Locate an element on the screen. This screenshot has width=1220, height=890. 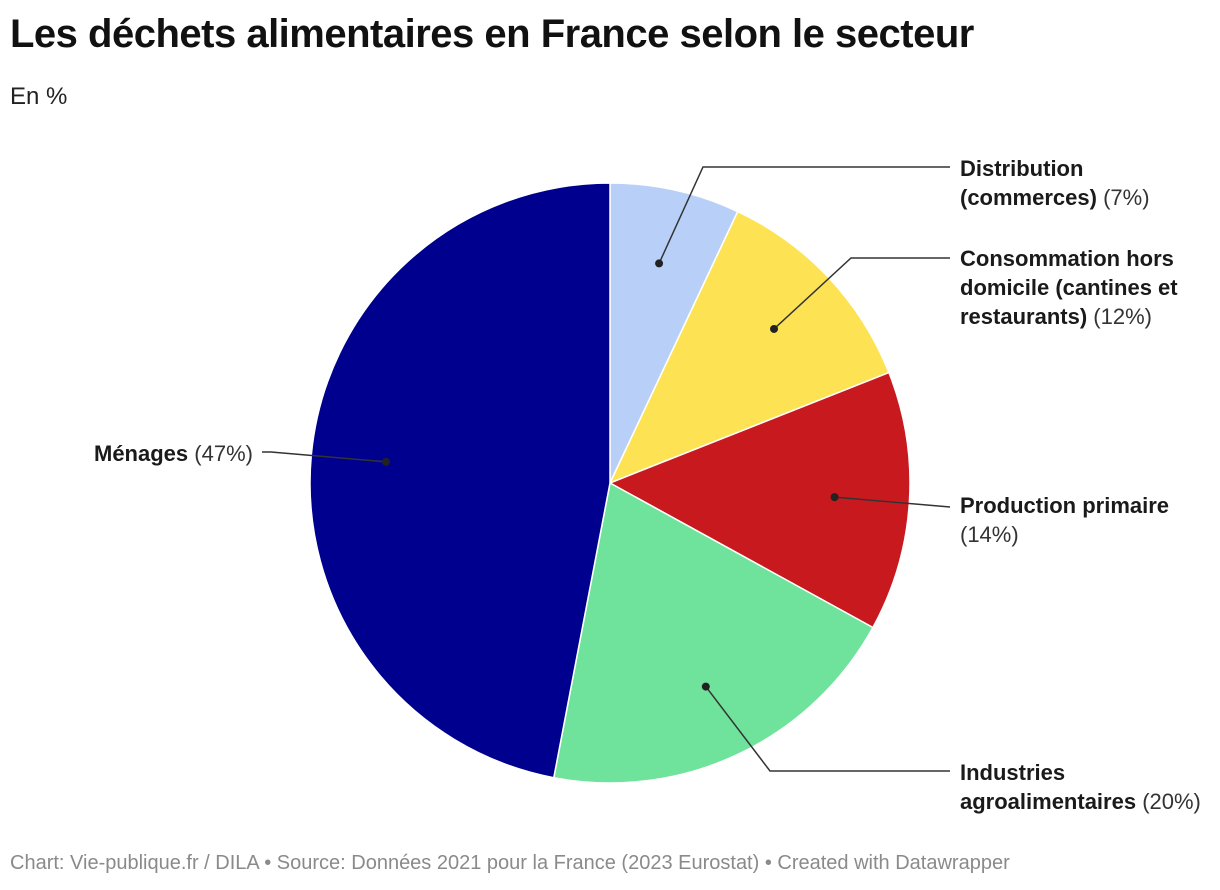
label-production-primaire: Production primaire (14%) is located at coordinates (1064, 520).